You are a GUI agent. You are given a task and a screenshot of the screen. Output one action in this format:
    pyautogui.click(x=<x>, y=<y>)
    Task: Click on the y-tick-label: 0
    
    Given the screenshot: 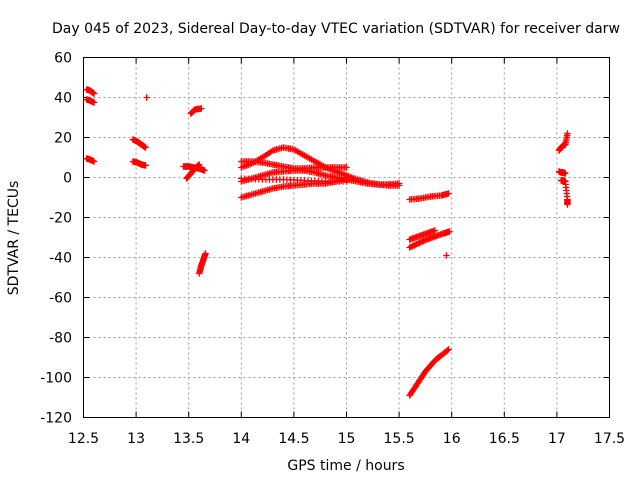 What is the action you would take?
    pyautogui.click(x=67, y=179)
    